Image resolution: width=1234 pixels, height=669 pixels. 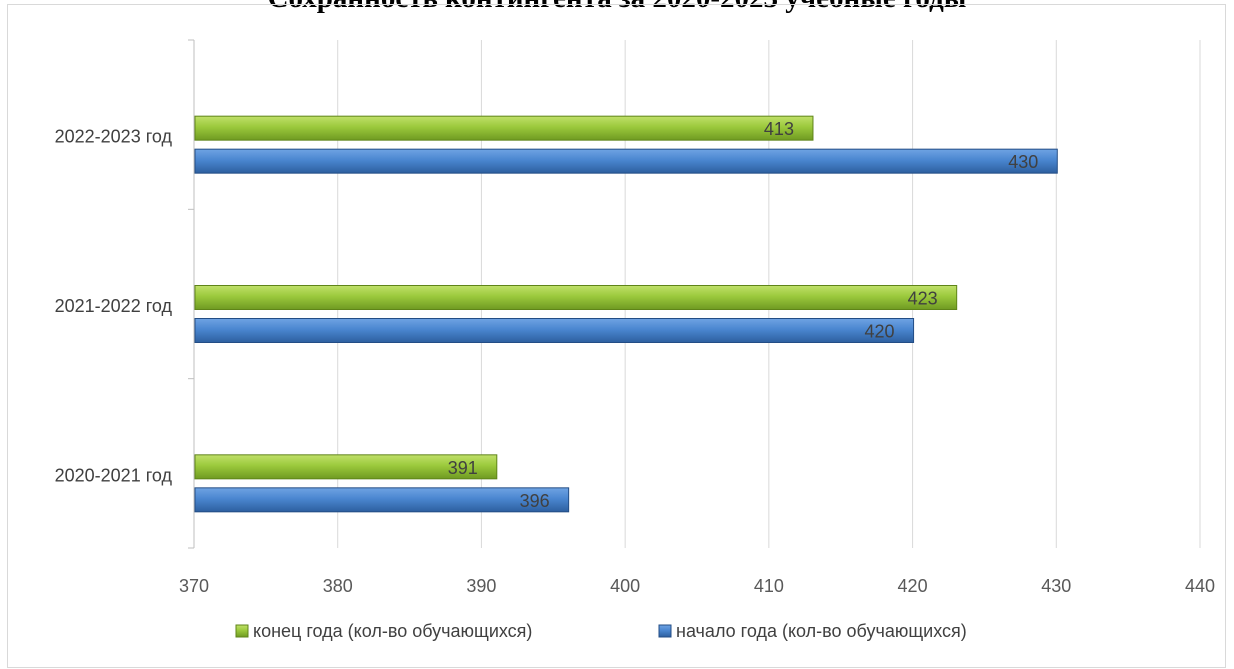 I want to click on data-label: 396, so click(x=535, y=501).